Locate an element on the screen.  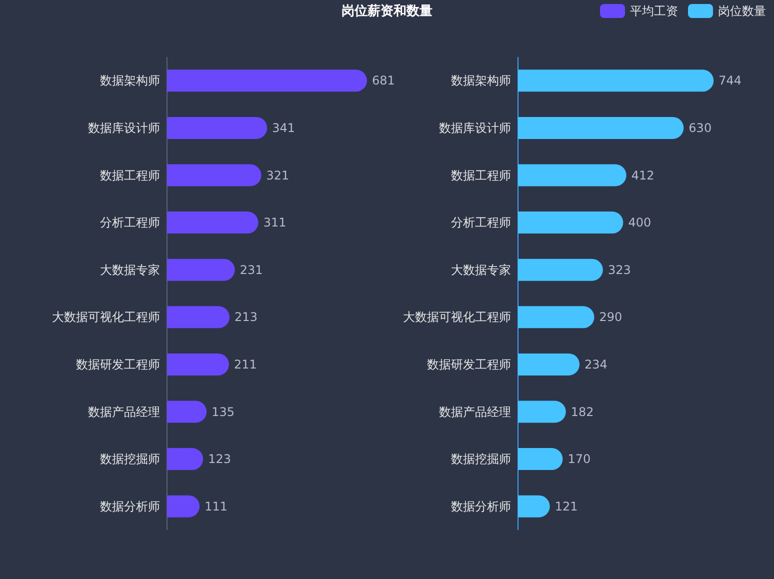
data-label: 341 is located at coordinates (284, 127).